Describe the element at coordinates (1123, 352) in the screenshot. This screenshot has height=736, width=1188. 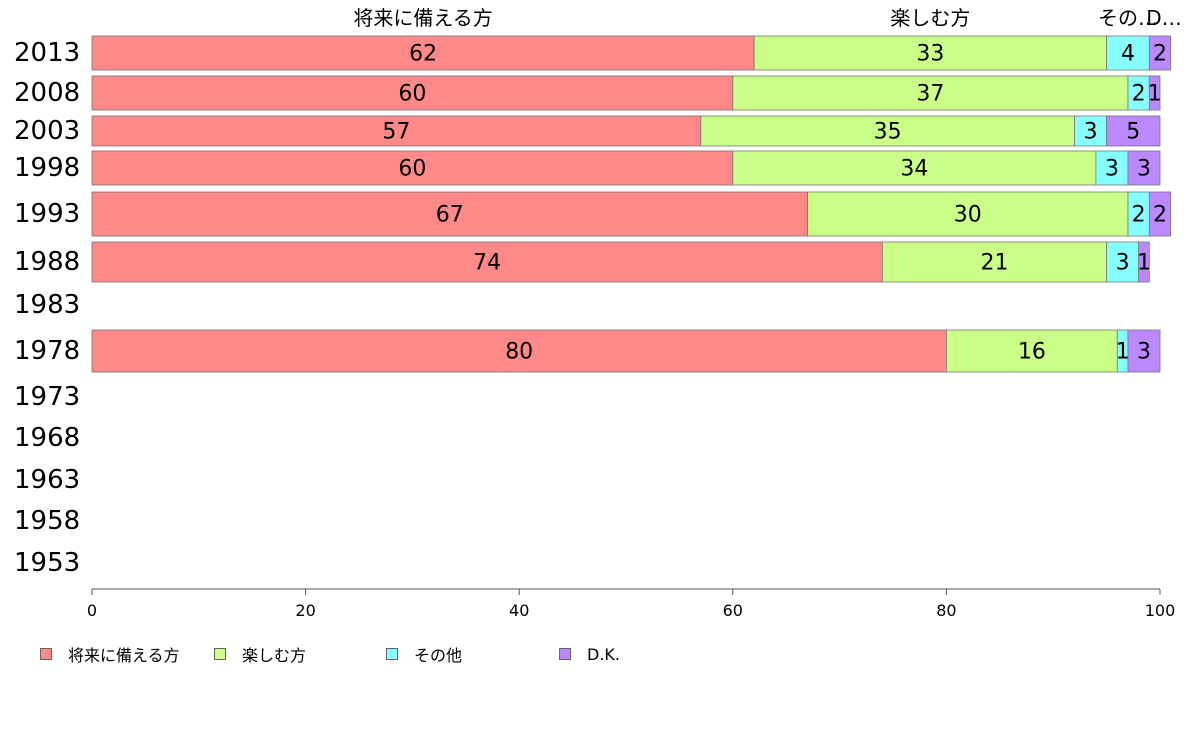
I see `data-label-1978-series-2: 1` at that location.